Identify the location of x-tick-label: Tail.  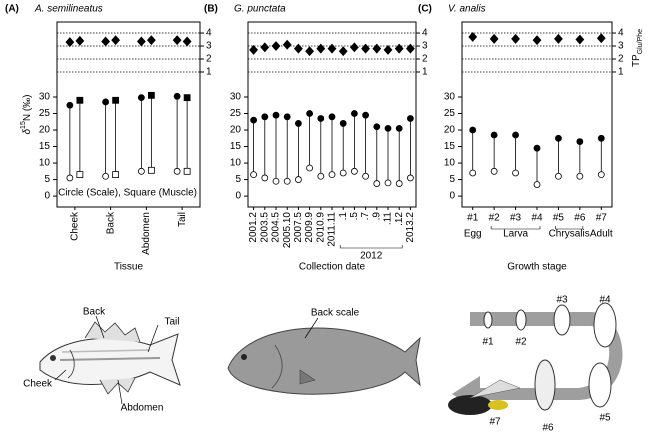
(182, 219).